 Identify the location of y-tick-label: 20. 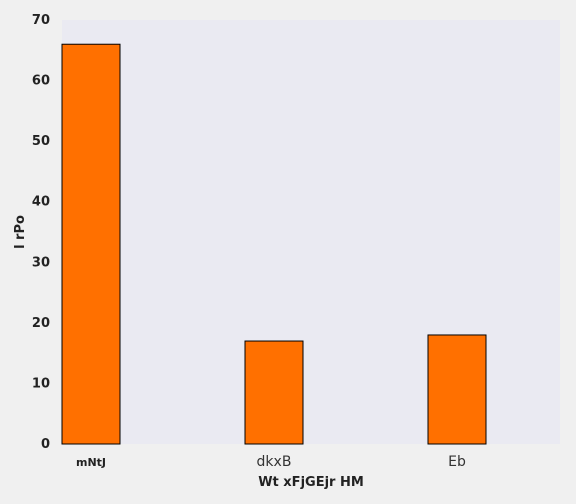
(41, 323).